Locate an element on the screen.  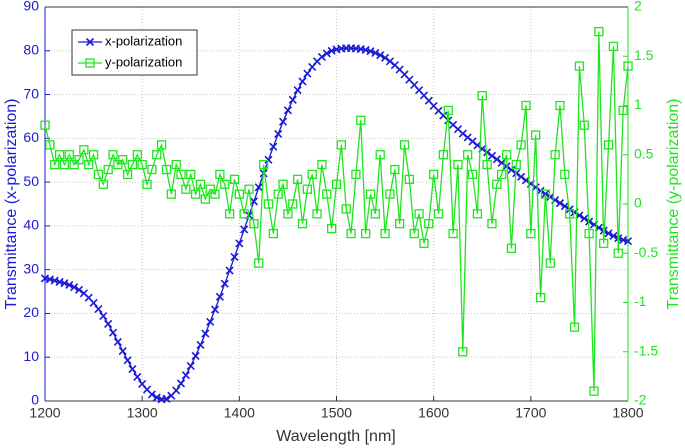
y2-tick-label: 0.5 is located at coordinates (644, 153).